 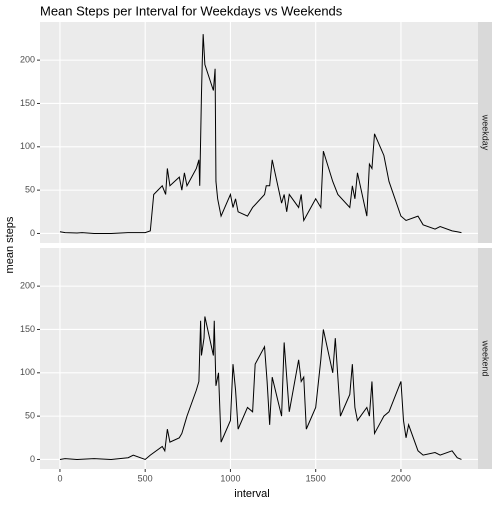 I want to click on x-tick-label: 1500, so click(x=316, y=478).